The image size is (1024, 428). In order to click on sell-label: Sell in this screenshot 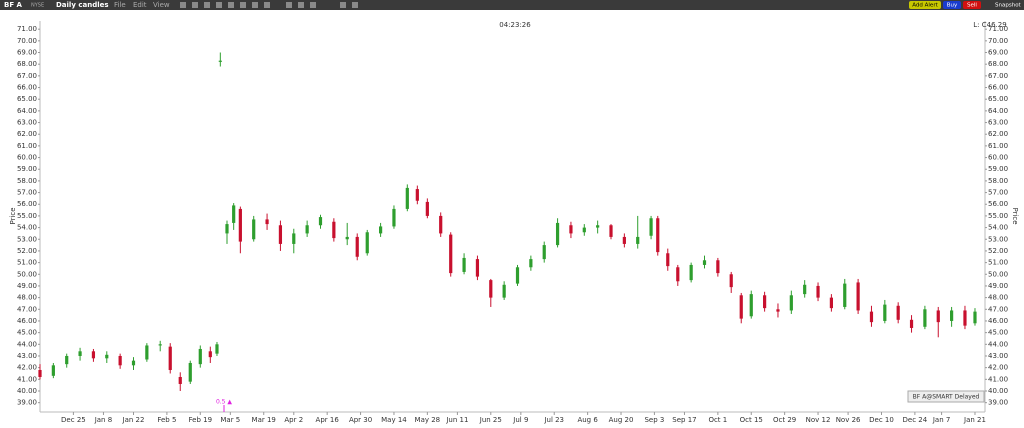, I will do `click(972, 6)`.